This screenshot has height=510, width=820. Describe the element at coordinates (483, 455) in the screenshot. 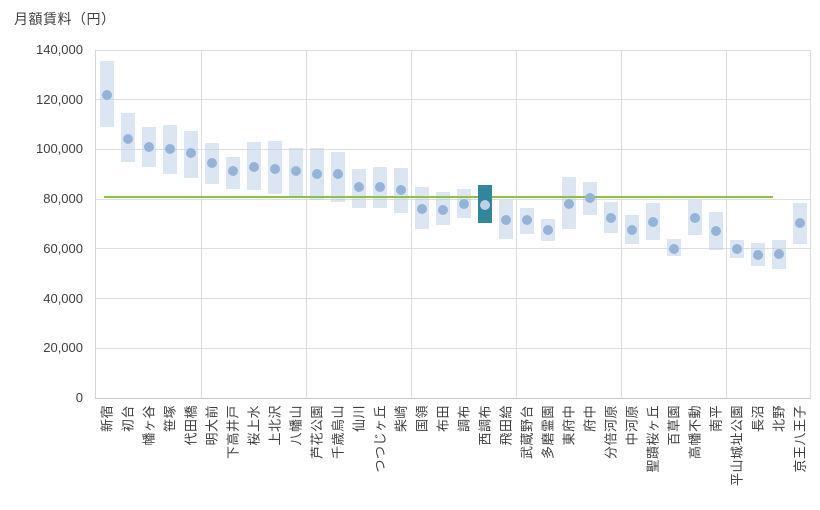

I see `x-tick-cell: 西調布` at that location.